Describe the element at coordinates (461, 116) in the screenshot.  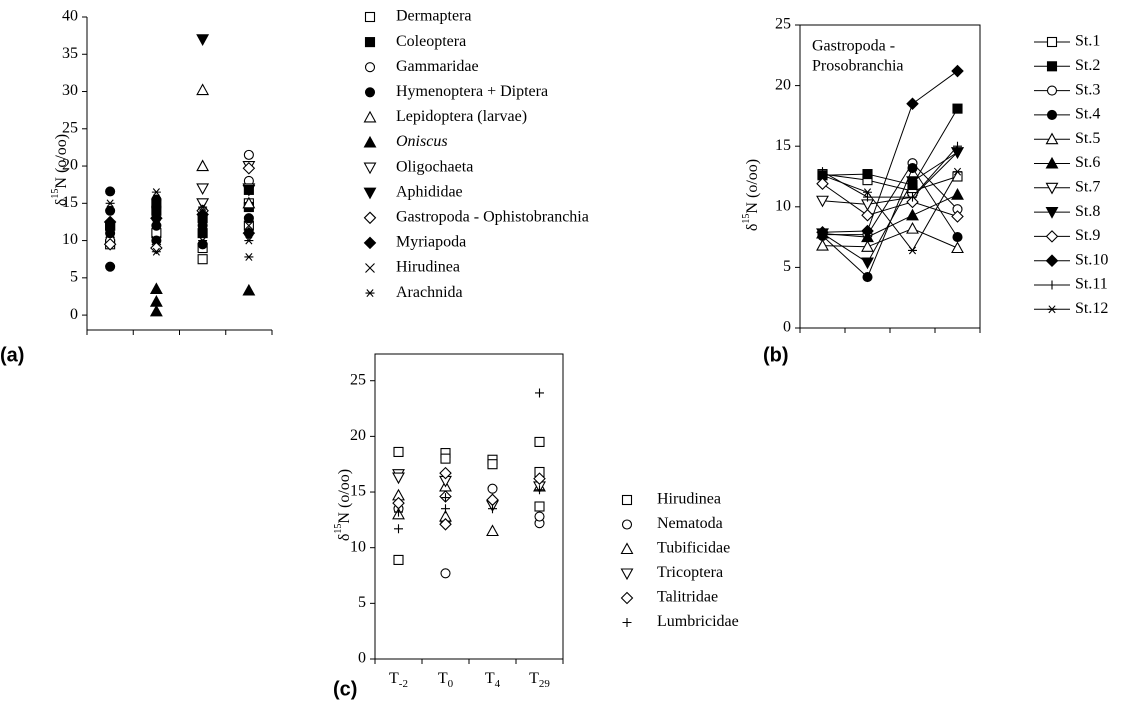
I see `legend-label: Lepidoptera (larvae)` at that location.